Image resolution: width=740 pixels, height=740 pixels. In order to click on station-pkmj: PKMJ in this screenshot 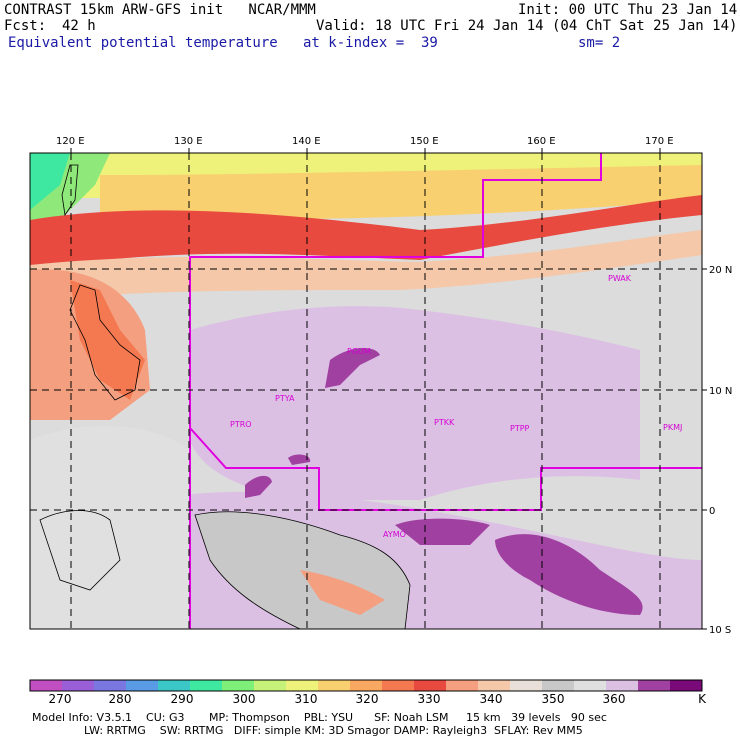, I will do `click(672, 427)`.